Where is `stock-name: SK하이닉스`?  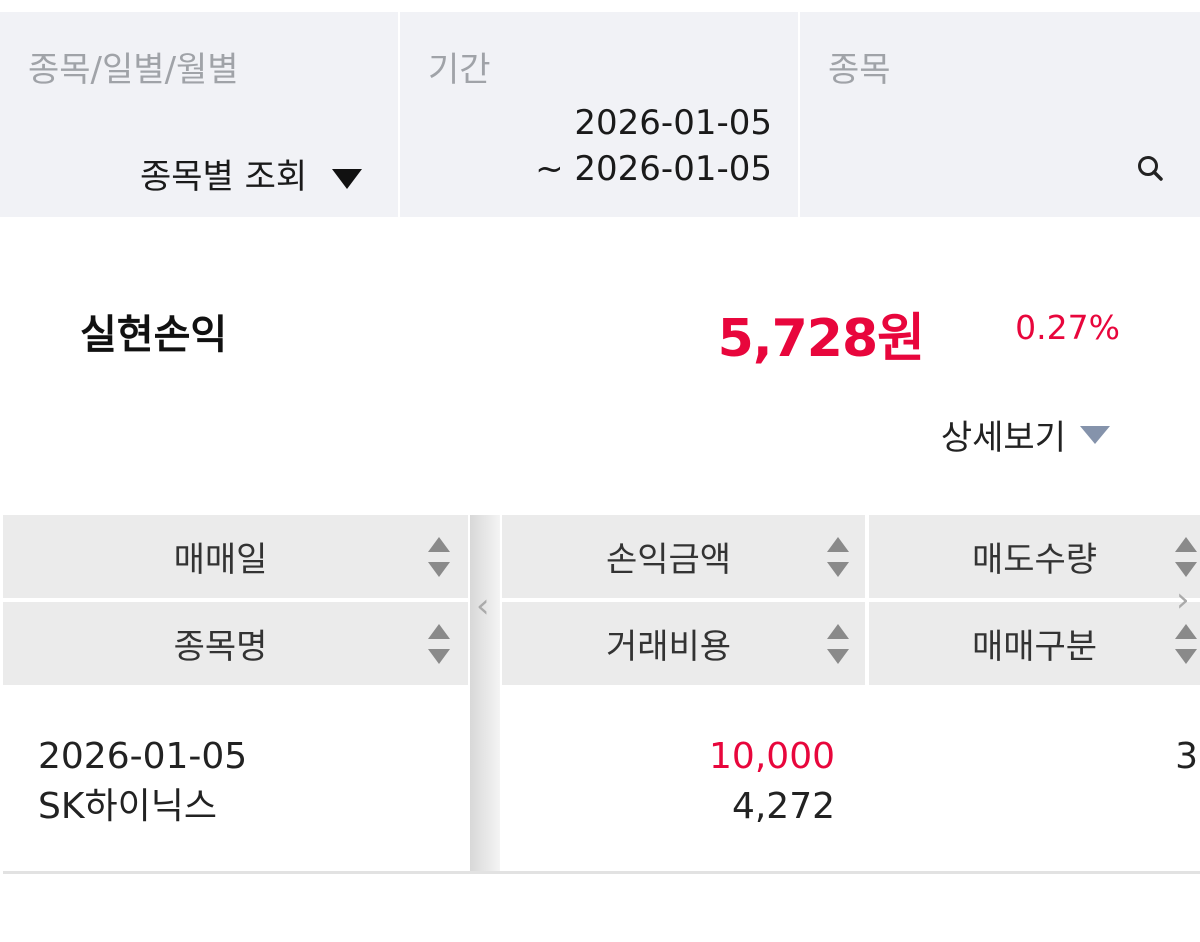
stock-name: SK하이닉스 is located at coordinates (127, 806).